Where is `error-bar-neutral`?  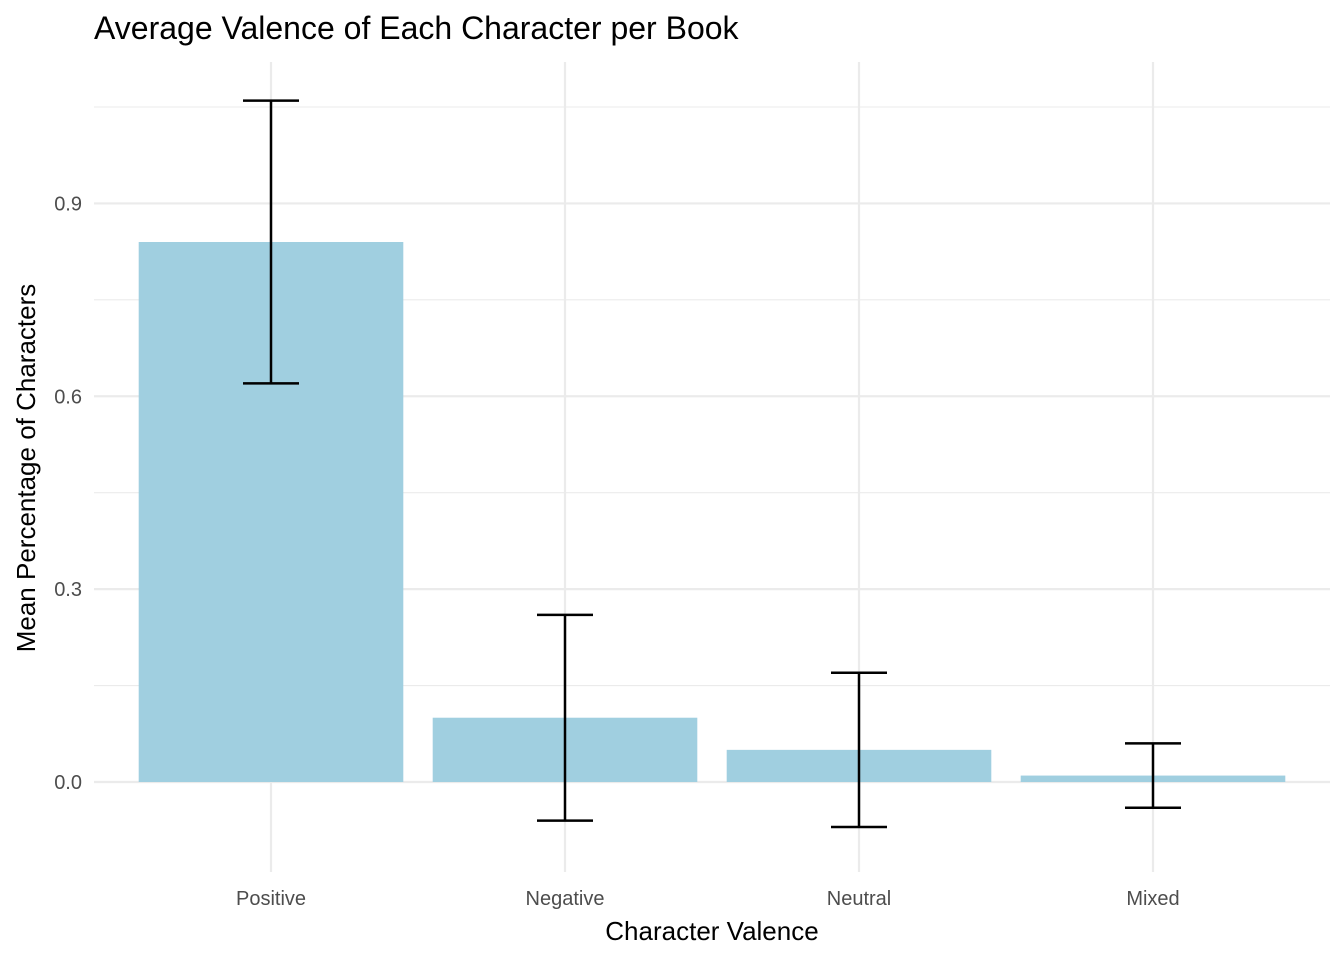 error-bar-neutral is located at coordinates (859, 750).